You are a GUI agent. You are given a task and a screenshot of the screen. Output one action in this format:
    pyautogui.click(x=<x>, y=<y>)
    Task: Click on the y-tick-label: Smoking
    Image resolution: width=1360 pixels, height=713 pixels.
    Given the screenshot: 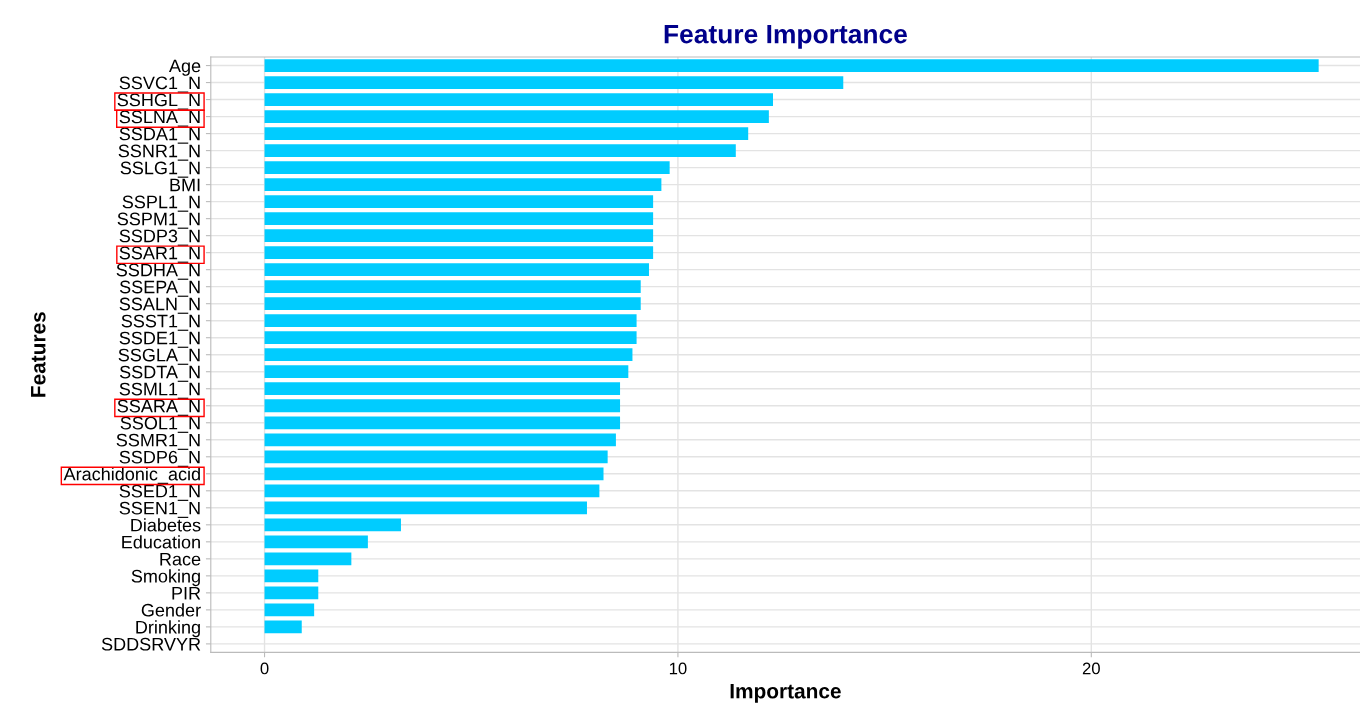 What is the action you would take?
    pyautogui.click(x=165, y=578)
    